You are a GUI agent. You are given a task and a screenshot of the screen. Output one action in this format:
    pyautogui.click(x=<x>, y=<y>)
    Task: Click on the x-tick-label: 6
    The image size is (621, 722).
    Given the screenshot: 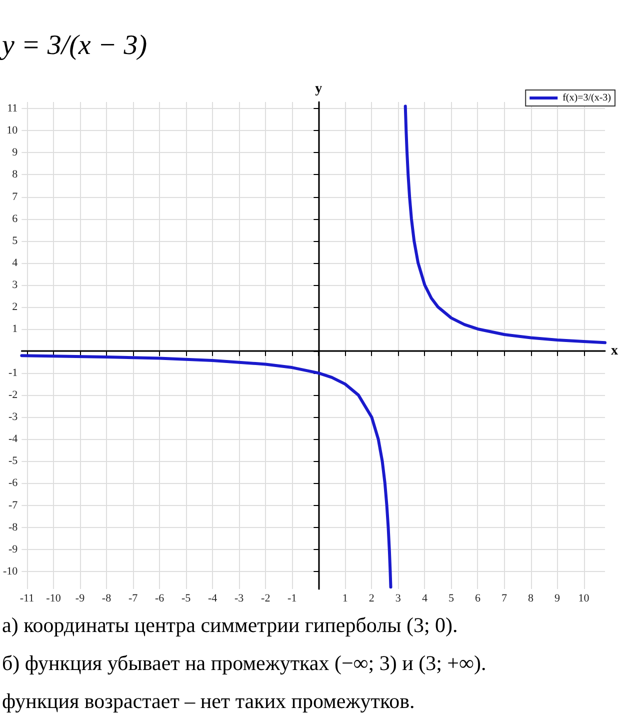 What is the action you would take?
    pyautogui.click(x=477, y=598)
    